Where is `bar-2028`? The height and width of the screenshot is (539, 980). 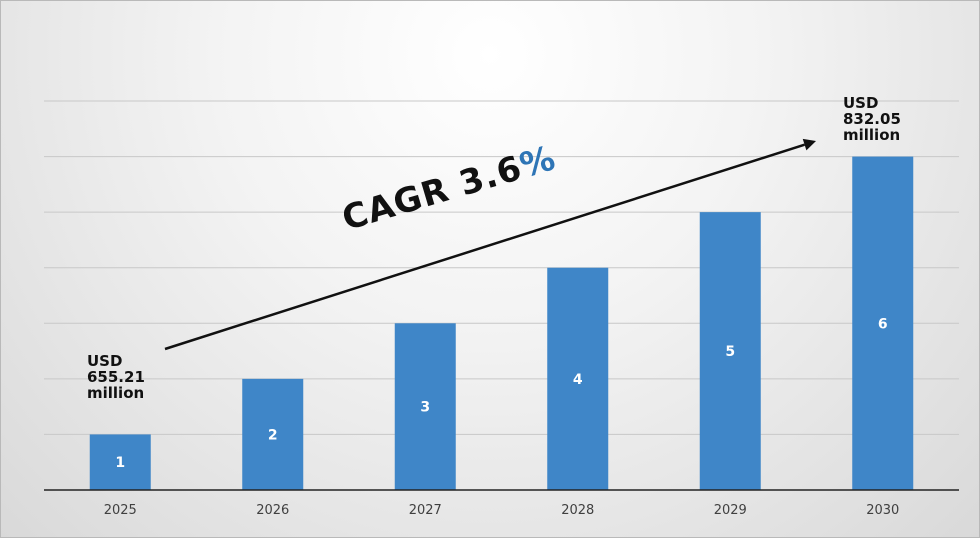
bar-2028 is located at coordinates (578, 378).